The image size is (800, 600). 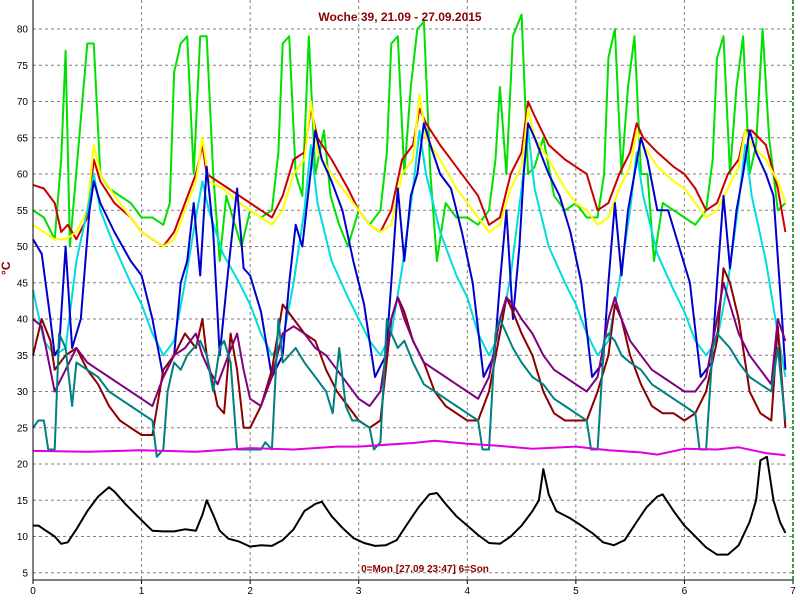 What do you see at coordinates (6, 268) in the screenshot?
I see `y-axis-label: °C` at bounding box center [6, 268].